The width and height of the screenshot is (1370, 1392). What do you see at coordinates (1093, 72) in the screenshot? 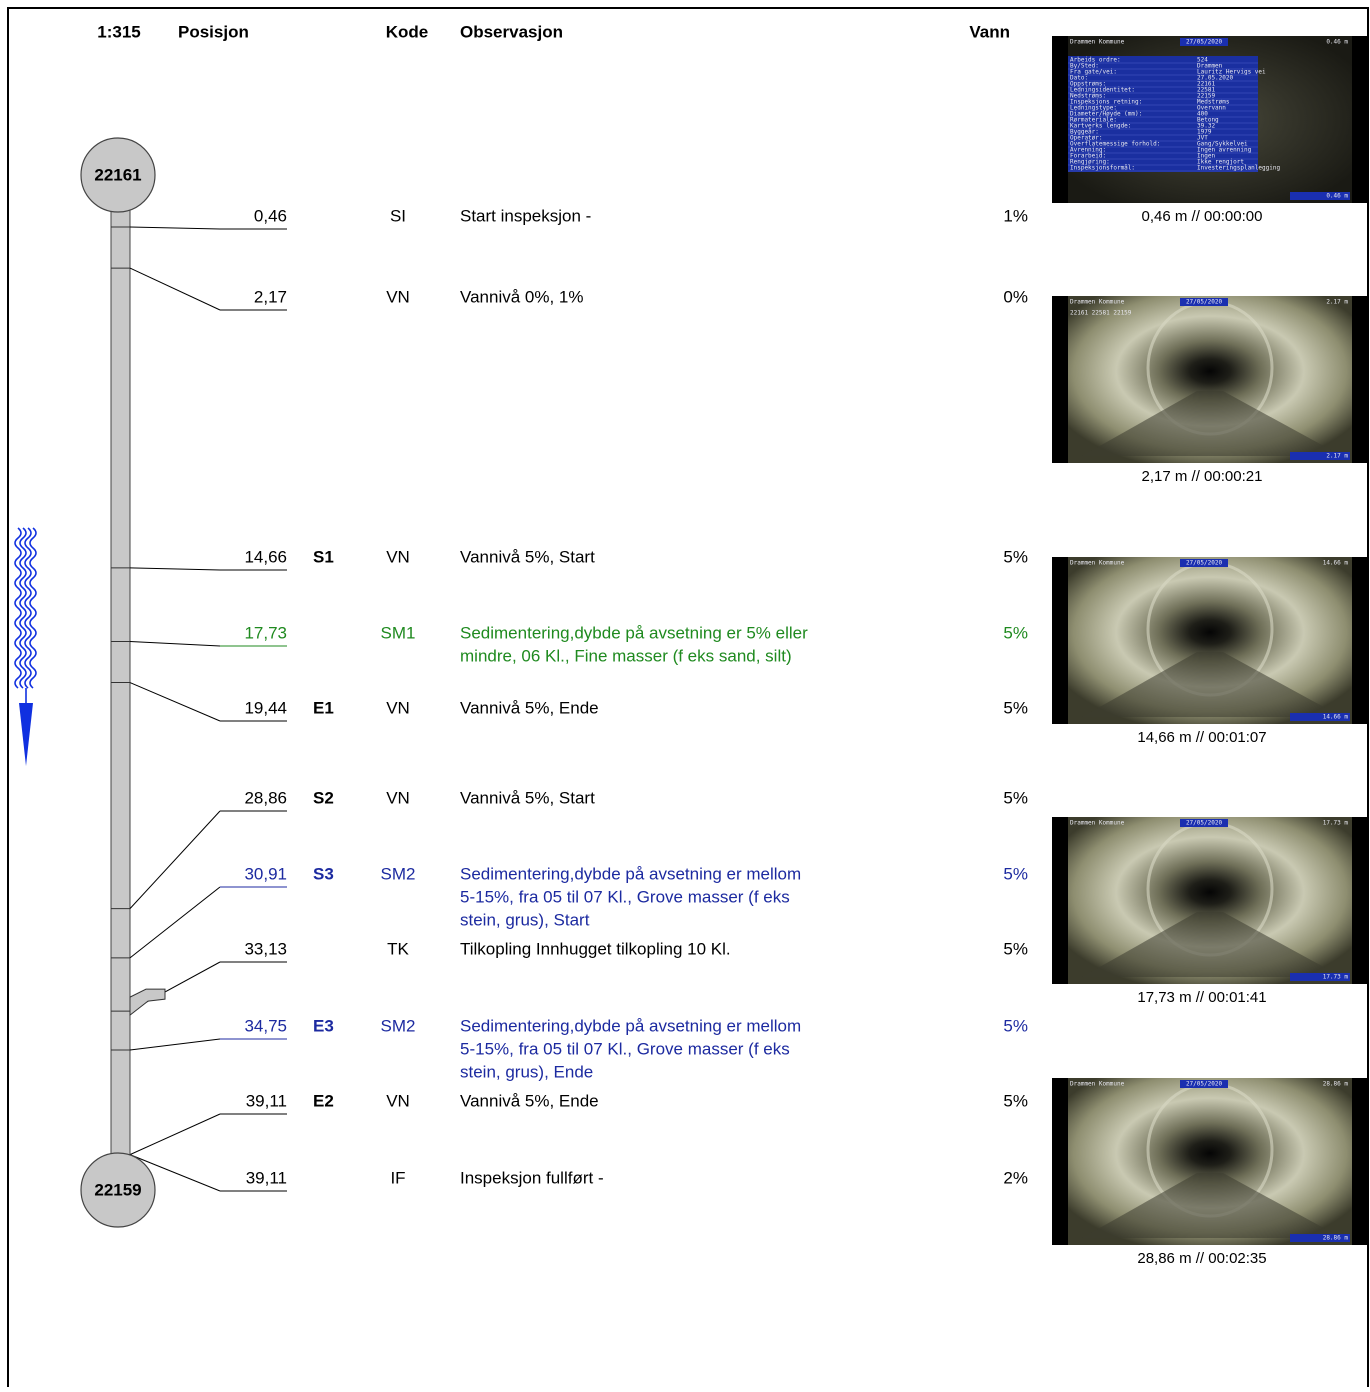
I see `photo-info-key: Fra gate/vei:` at bounding box center [1093, 72].